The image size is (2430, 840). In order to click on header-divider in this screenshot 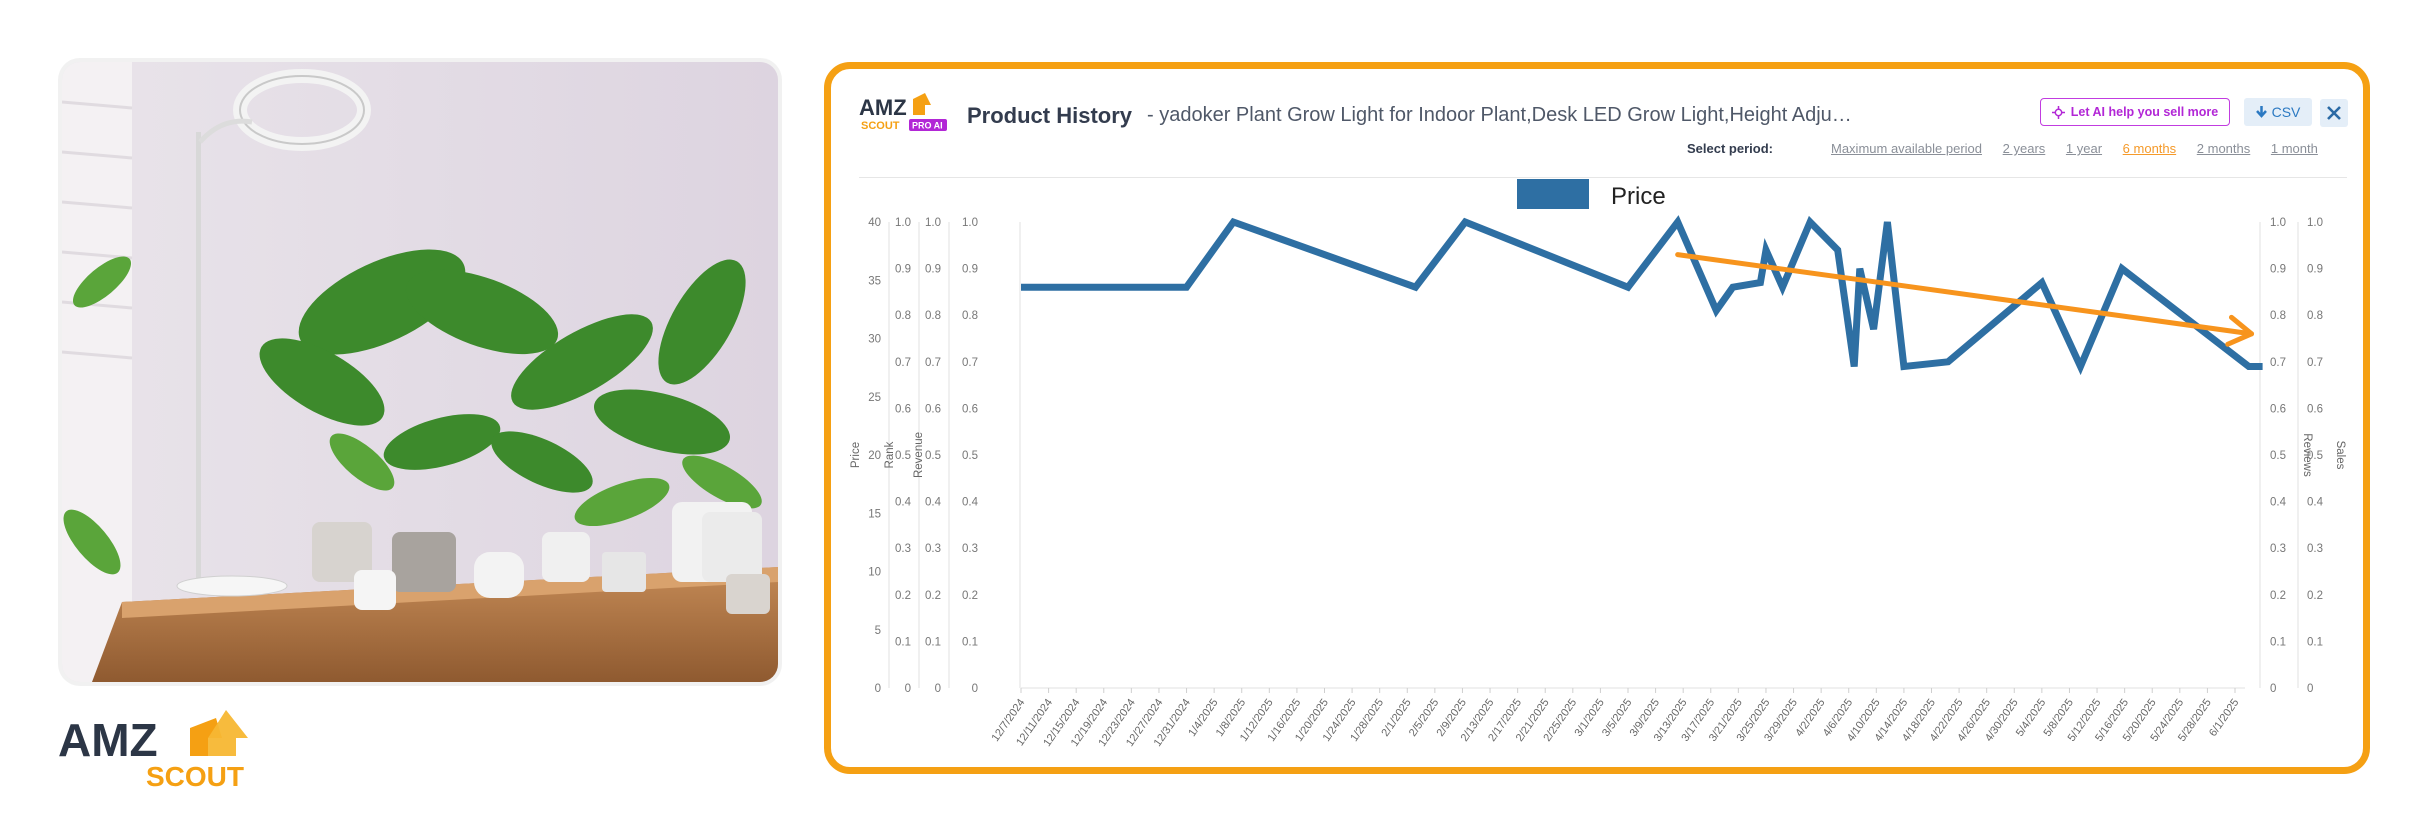, I will do `click(1603, 177)`.